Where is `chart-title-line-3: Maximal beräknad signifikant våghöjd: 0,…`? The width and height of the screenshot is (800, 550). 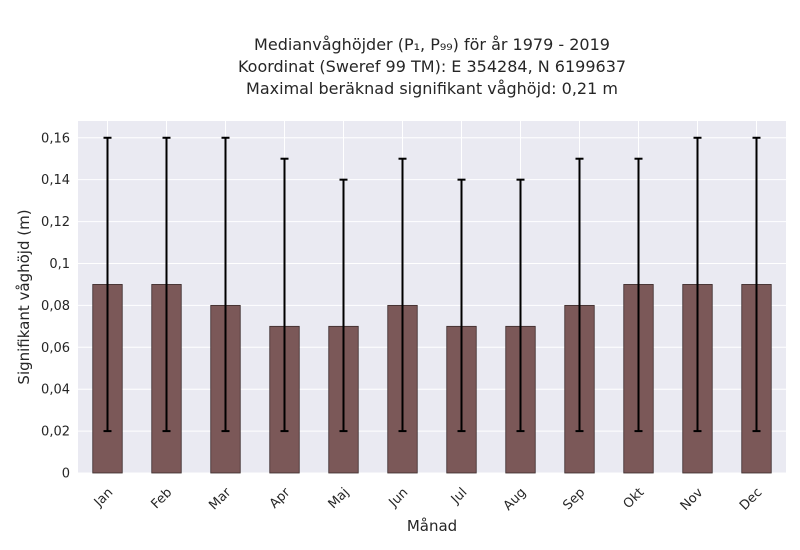 chart-title-line-3: Maximal beräknad signifikant våghöjd: 0,… is located at coordinates (432, 88).